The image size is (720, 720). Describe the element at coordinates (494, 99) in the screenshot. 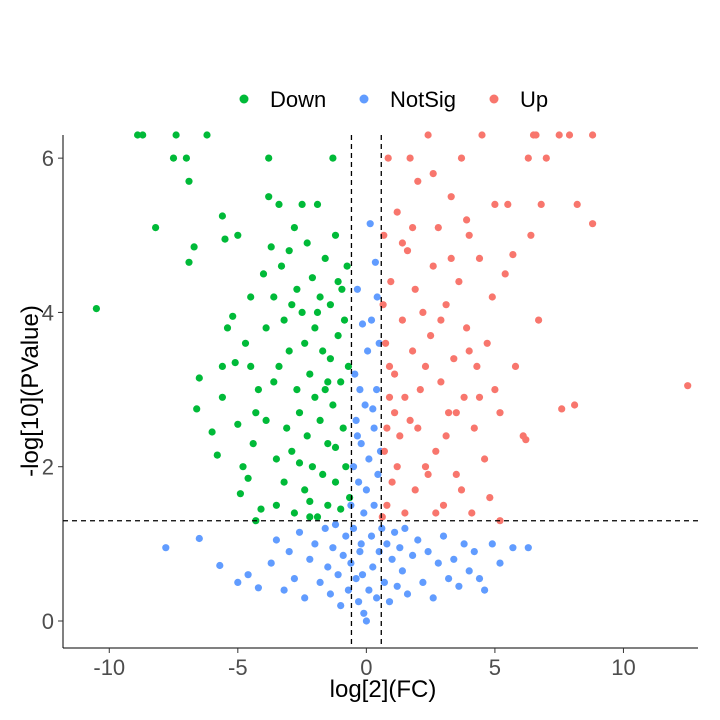

I see `legend-key-up` at that location.